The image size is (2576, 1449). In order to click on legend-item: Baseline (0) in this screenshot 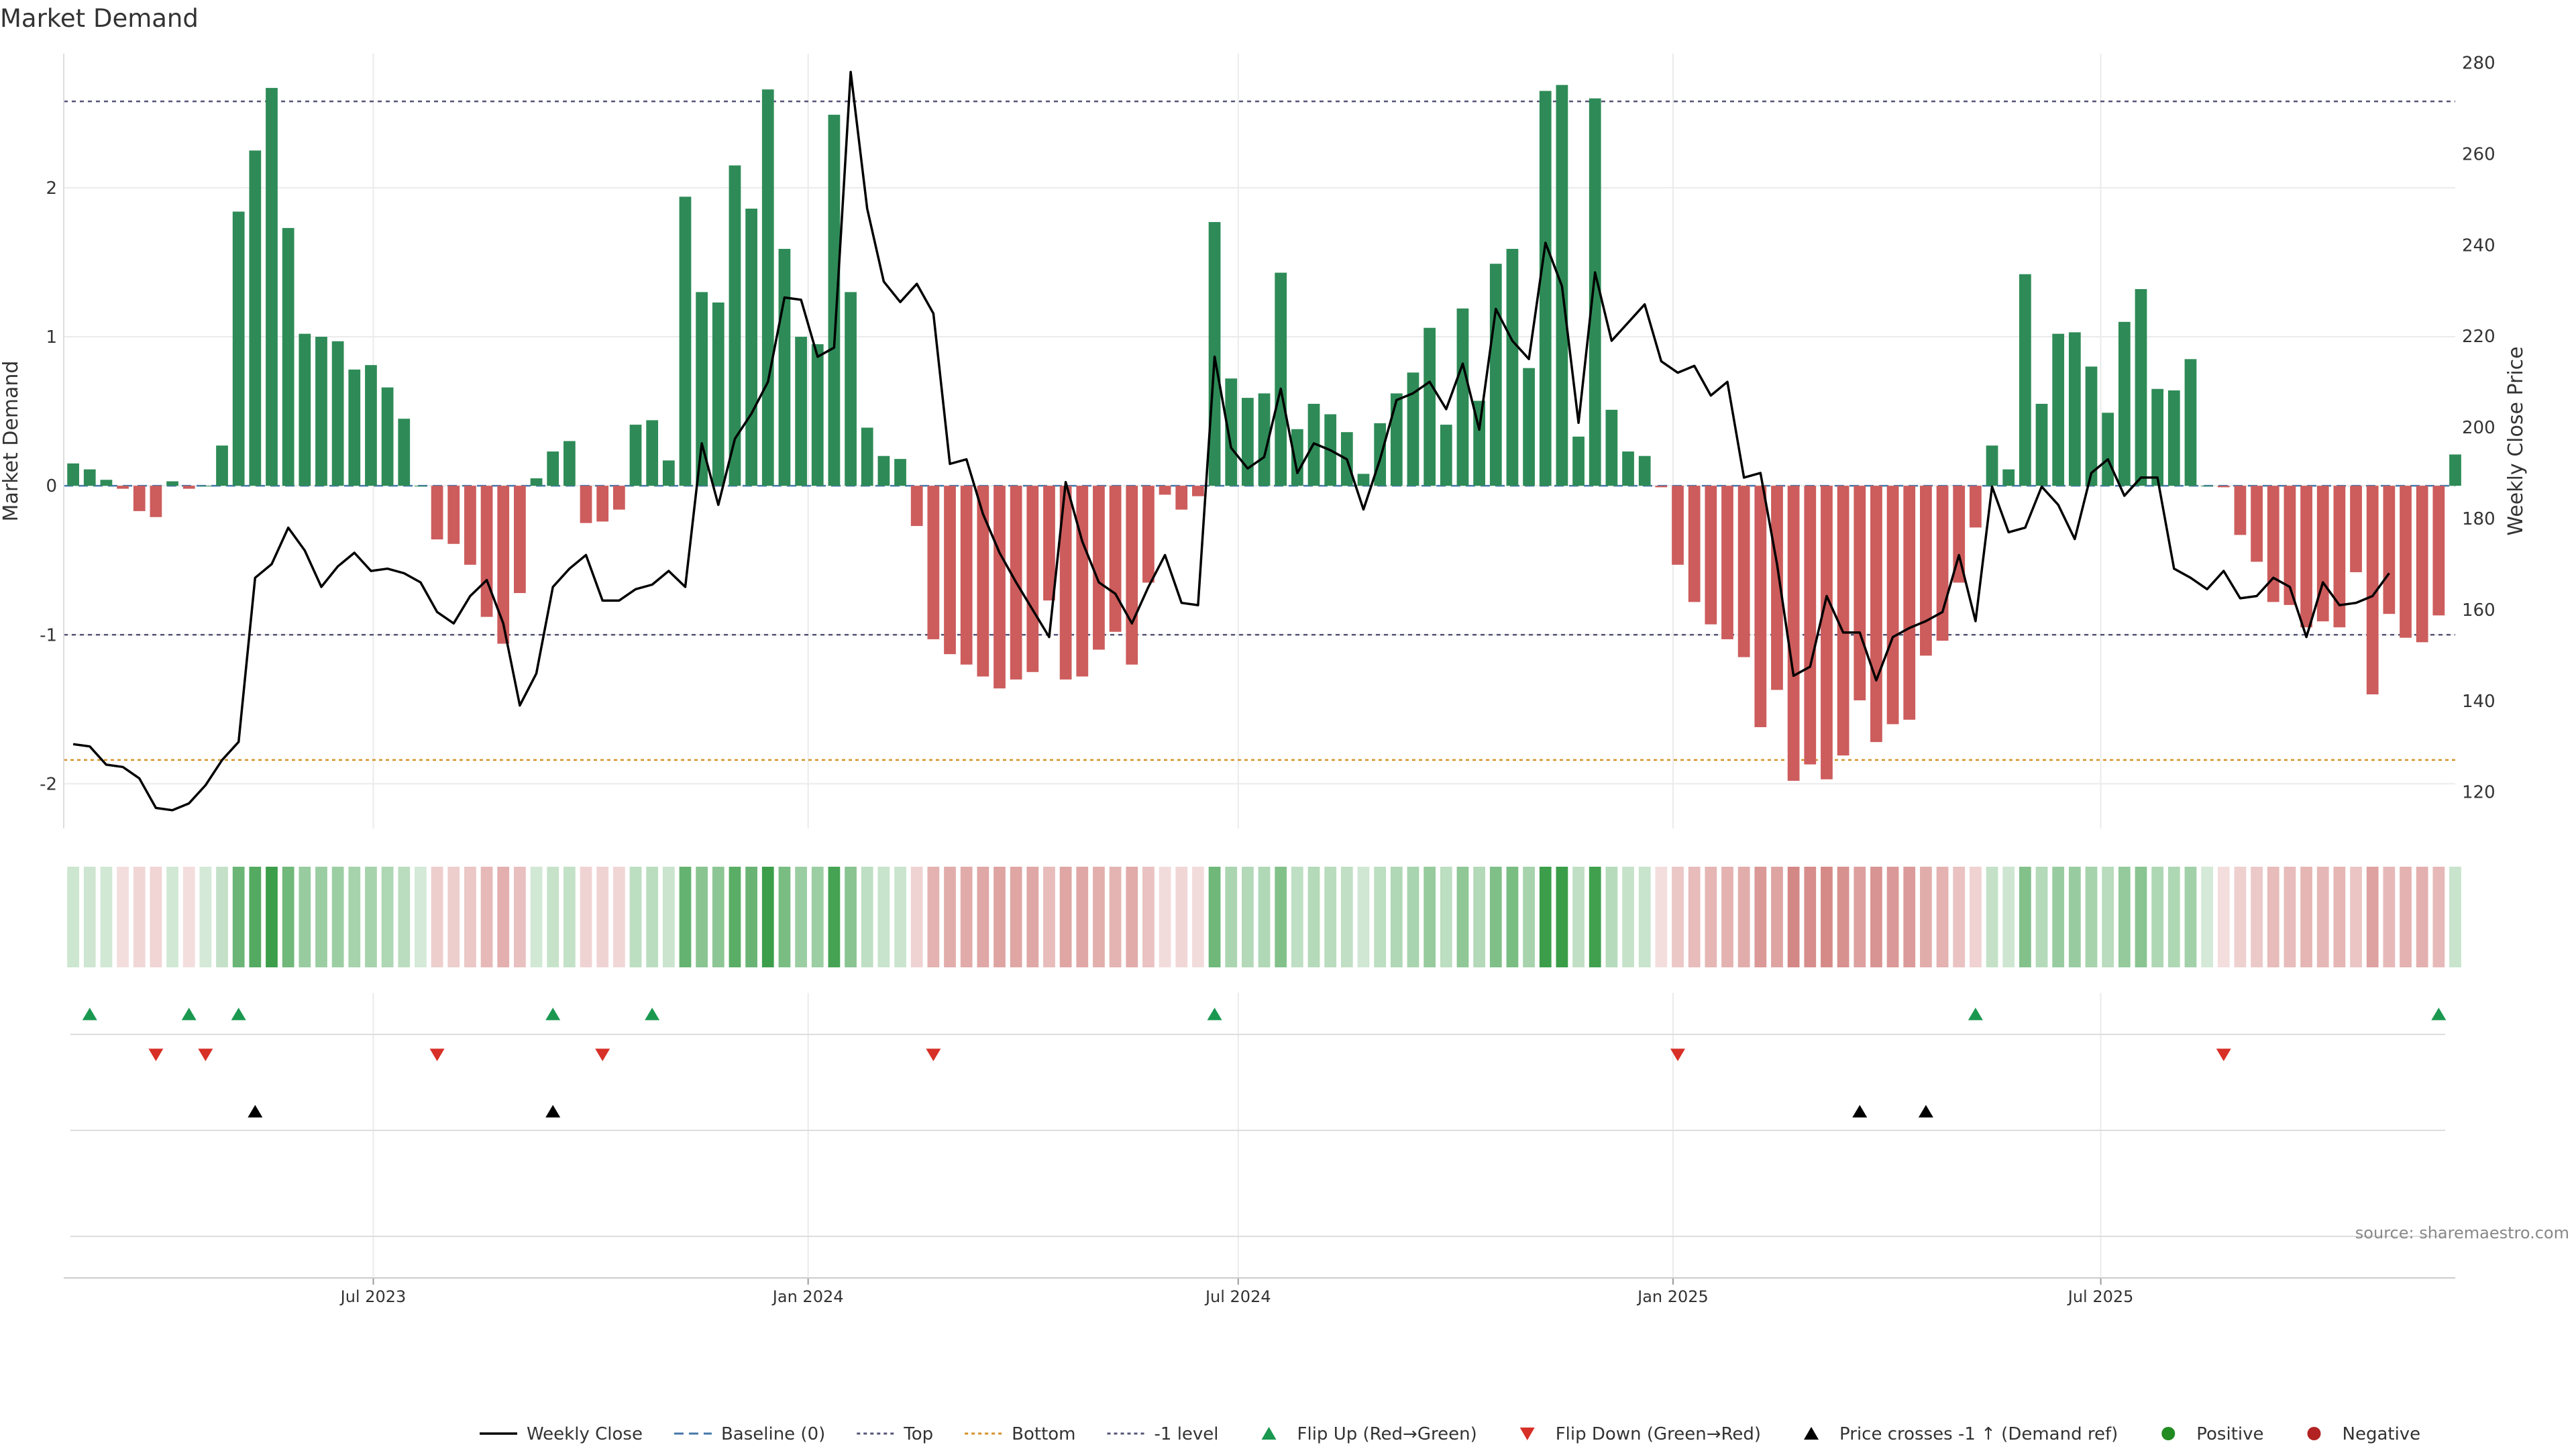, I will do `click(749, 1434)`.